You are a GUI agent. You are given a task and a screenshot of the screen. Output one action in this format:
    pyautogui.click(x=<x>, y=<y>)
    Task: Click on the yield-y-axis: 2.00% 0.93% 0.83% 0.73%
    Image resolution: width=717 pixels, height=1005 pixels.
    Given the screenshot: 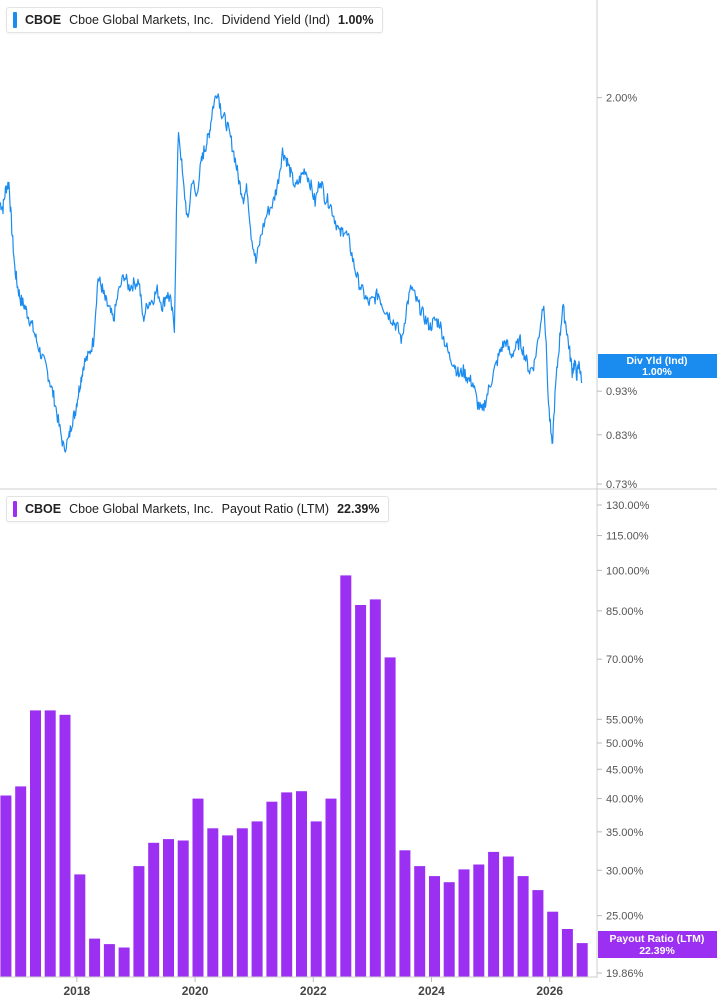 What is the action you would take?
    pyautogui.click(x=617, y=292)
    